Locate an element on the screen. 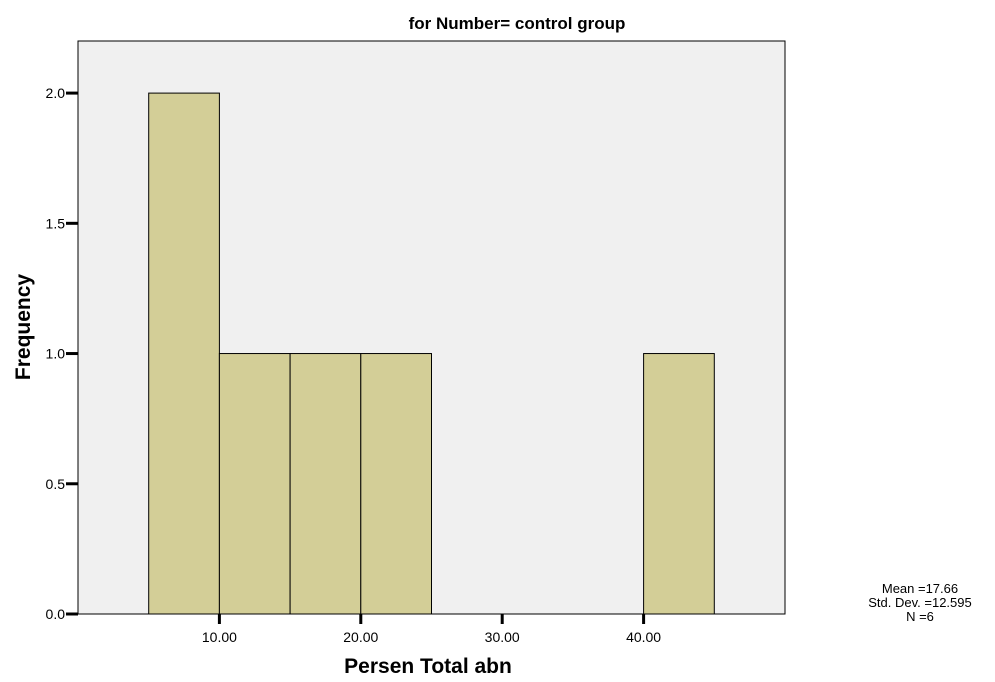 Image resolution: width=995 pixels, height=682 pixels. x-axis: 10.00 20.00 30.00 40.00 is located at coordinates (431, 629).